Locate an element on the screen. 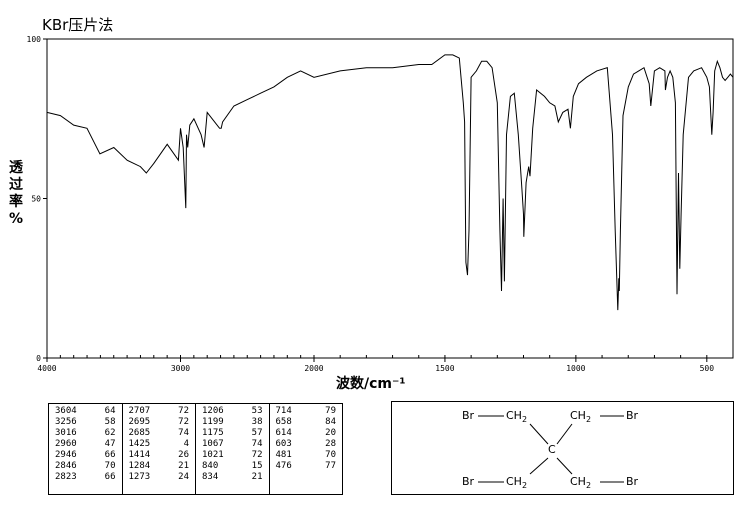 This screenshot has width=737, height=510. y-axis-label: 透 过 率 % is located at coordinates (16, 194).